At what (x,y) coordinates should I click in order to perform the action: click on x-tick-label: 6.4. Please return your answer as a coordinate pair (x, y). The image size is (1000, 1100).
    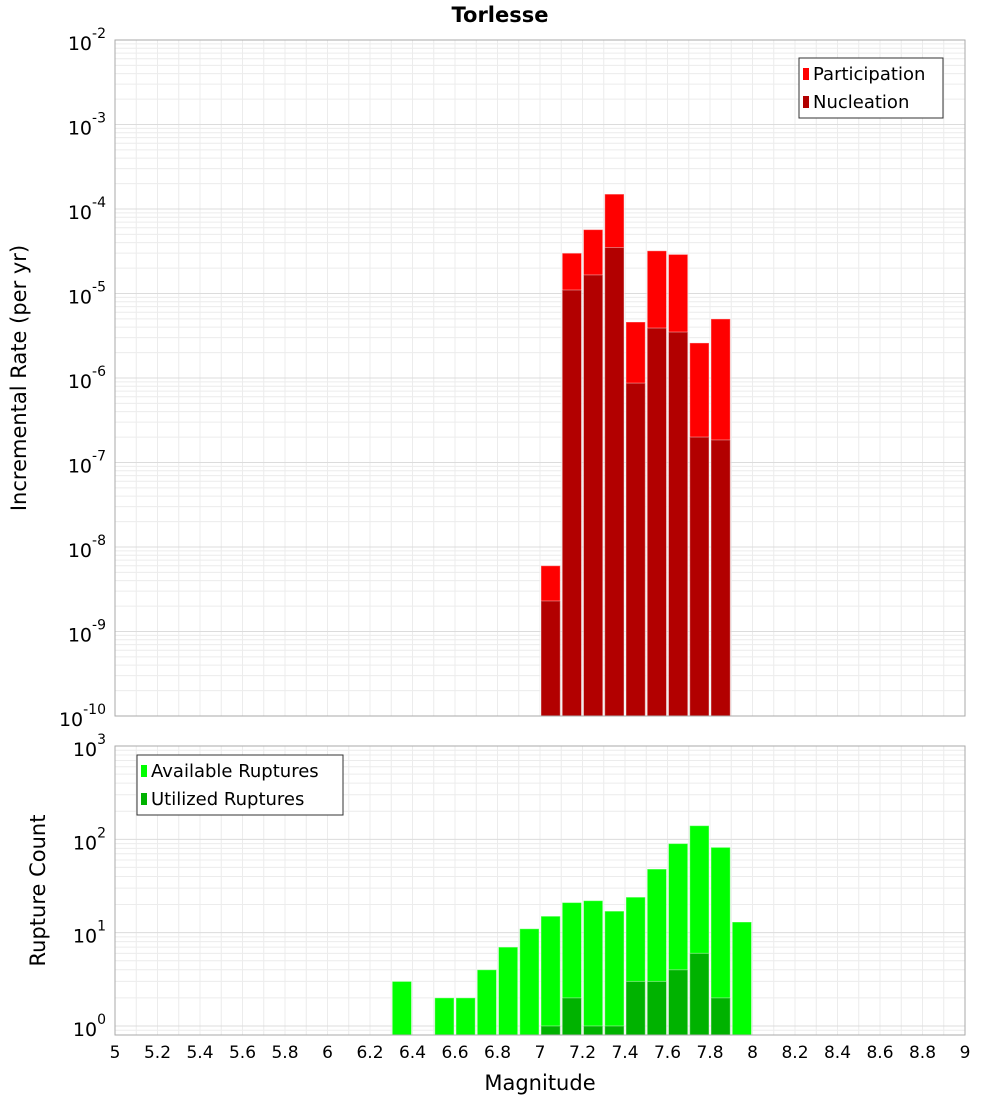
    Looking at the image, I should click on (412, 1053).